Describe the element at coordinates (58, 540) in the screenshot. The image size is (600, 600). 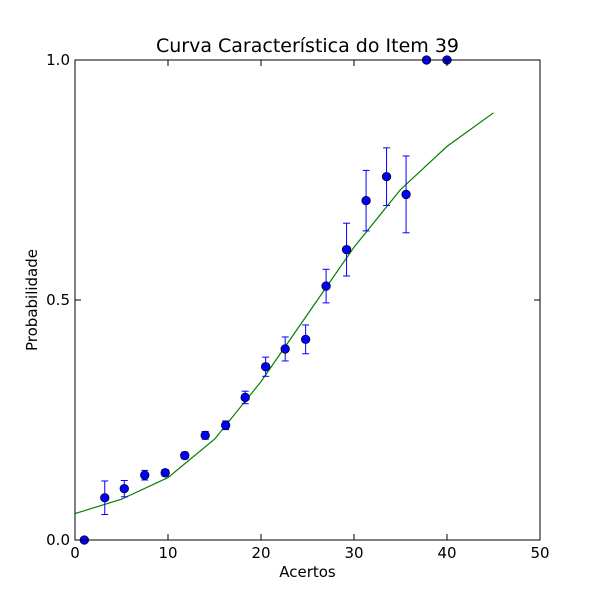
I see `y-tick-label: 0.0` at that location.